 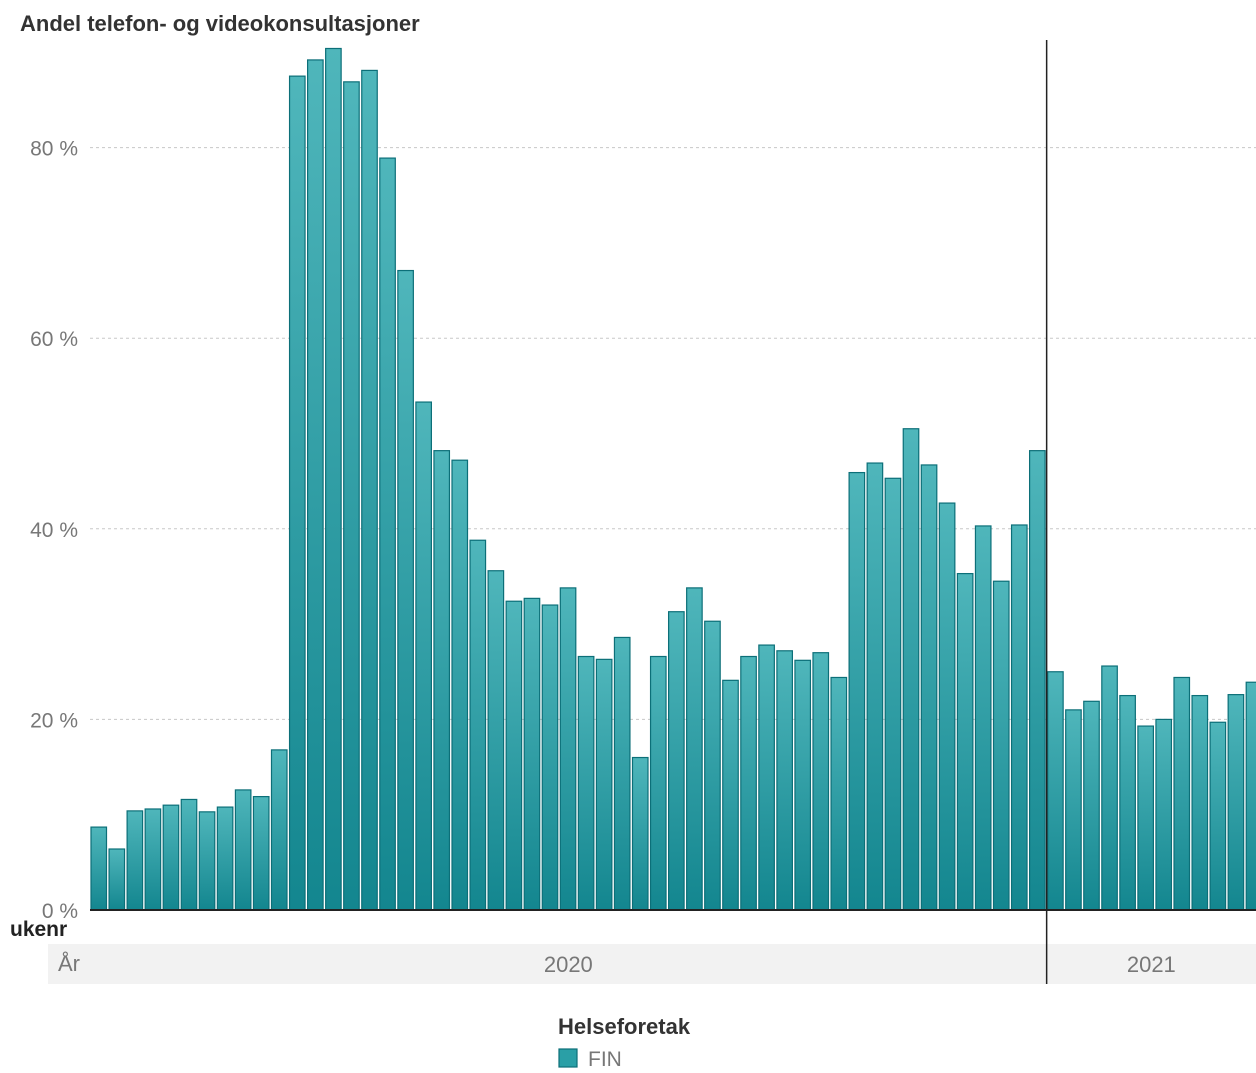 I want to click on year-axis-label: År, so click(x=69, y=963).